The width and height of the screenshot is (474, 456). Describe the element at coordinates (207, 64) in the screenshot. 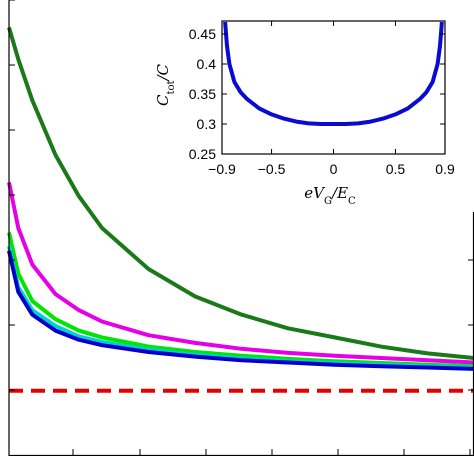

I see `inset-y-tick-label: 0.4` at that location.